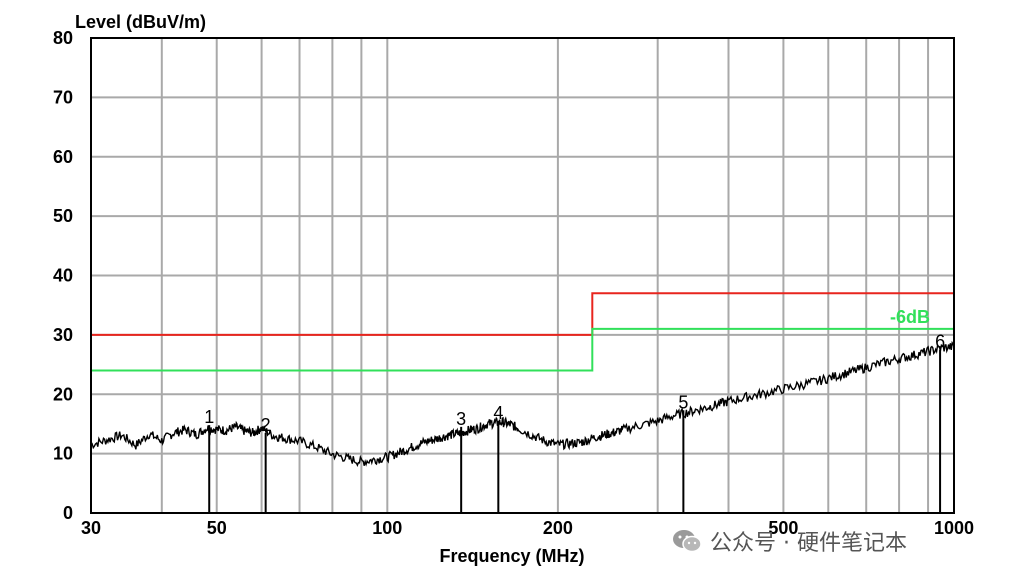  What do you see at coordinates (63, 38) in the screenshot?
I see `y-tick-label: 80` at bounding box center [63, 38].